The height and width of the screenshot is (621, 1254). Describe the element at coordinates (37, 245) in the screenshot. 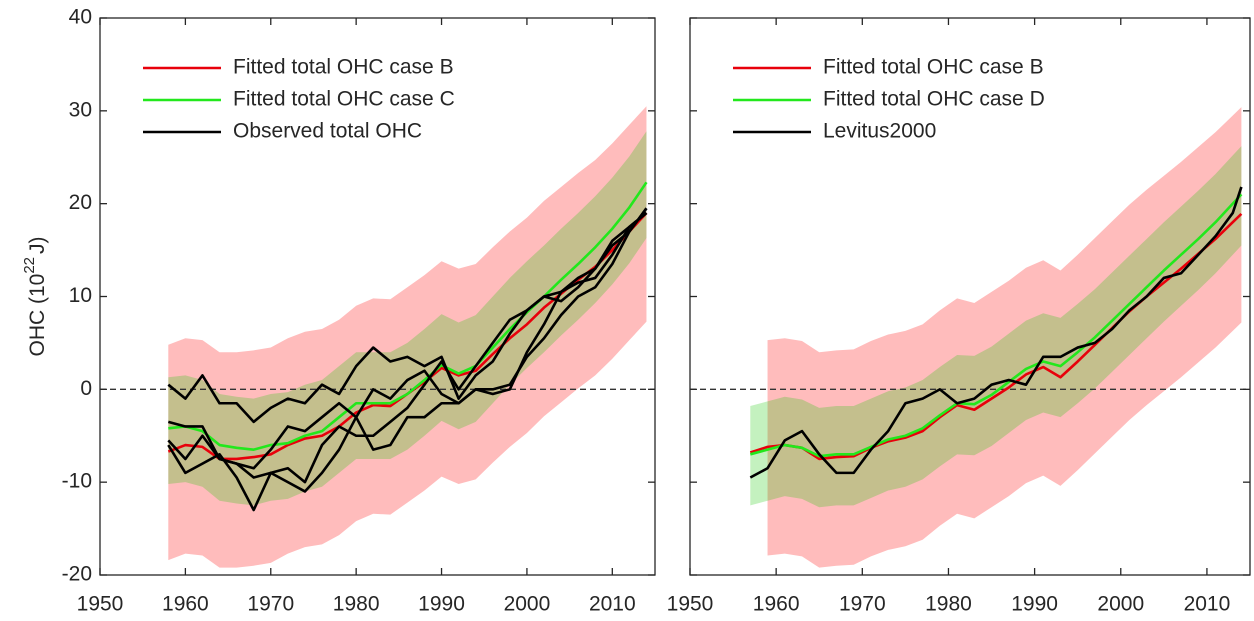

I see `y-axis-label-suffix: J)` at that location.